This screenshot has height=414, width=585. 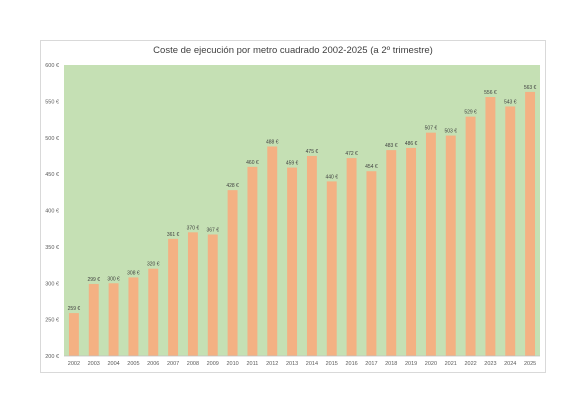 I want to click on x-tick-label: 2013, so click(x=292, y=364).